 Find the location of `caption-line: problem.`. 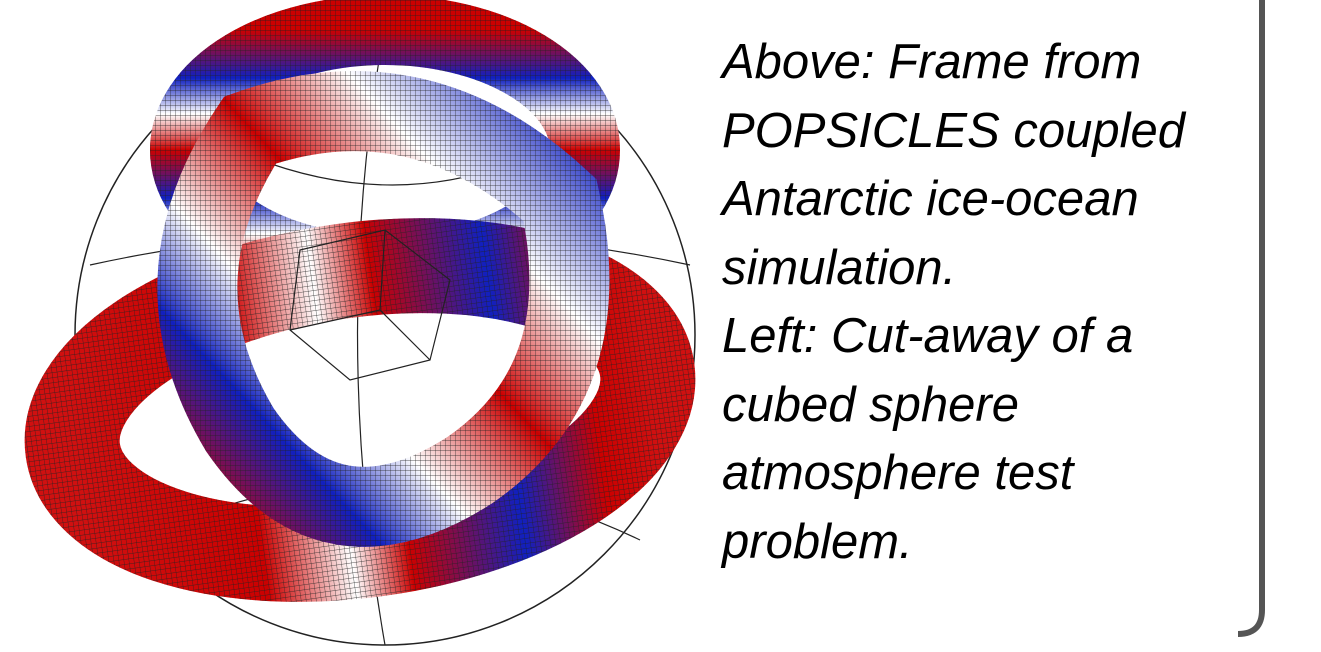

caption-line: problem. is located at coordinates (817, 541).